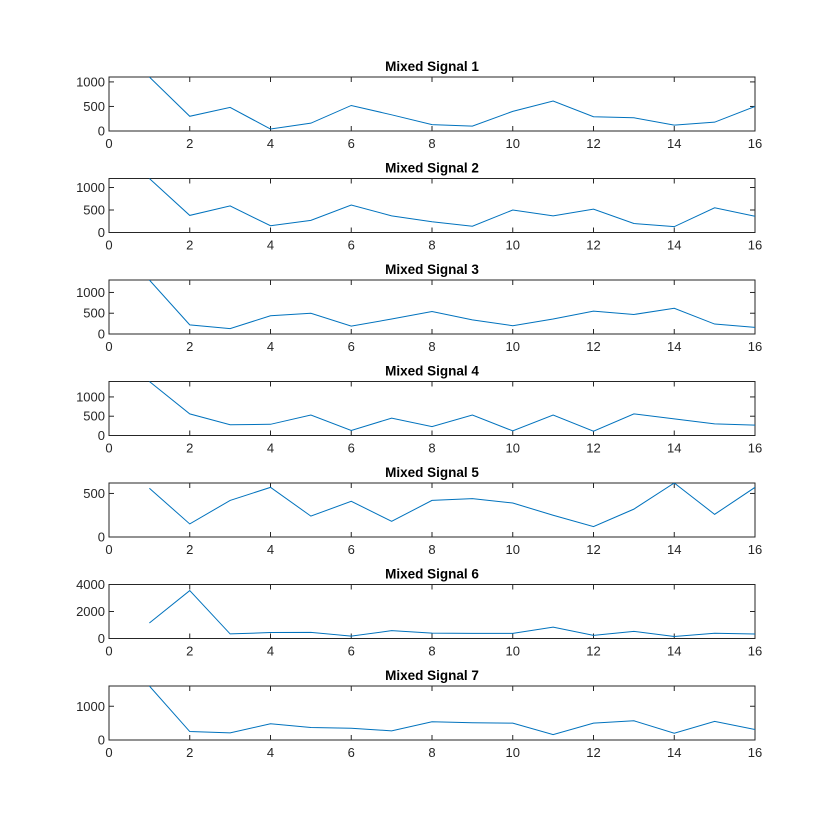 The width and height of the screenshot is (835, 840). I want to click on subplot-7: Mixed Signal 7 0 2 4 6 8 10 12 14 16 0 1000, so click(419, 714).